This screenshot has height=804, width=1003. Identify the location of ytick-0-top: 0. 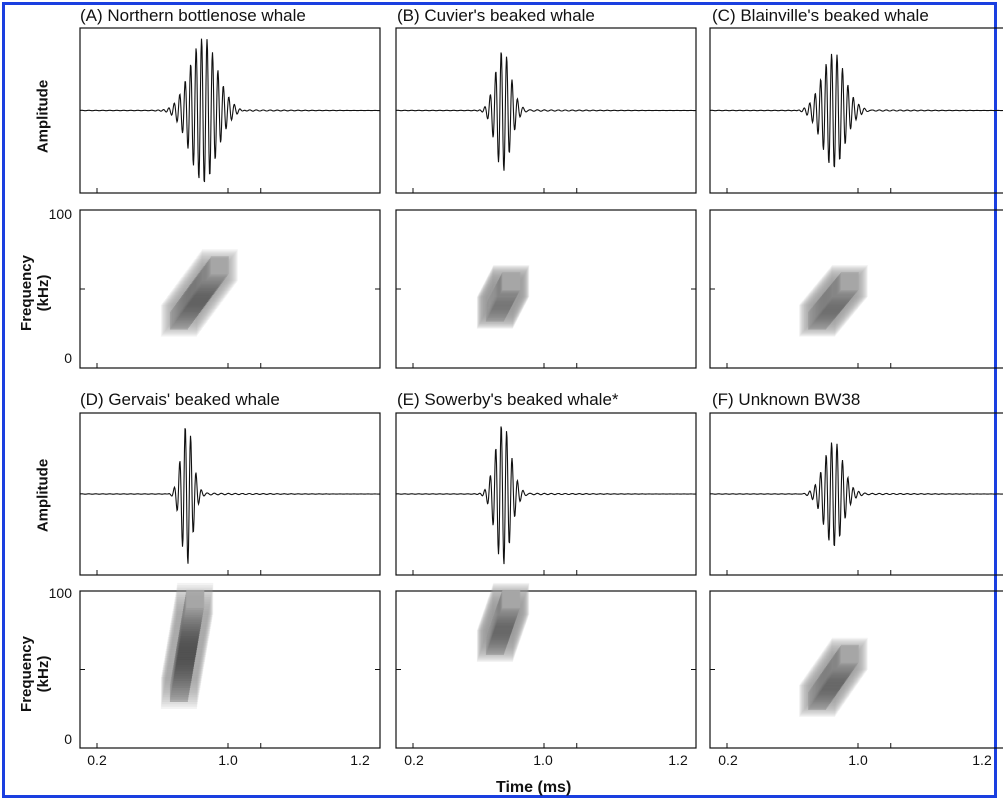
(68, 358).